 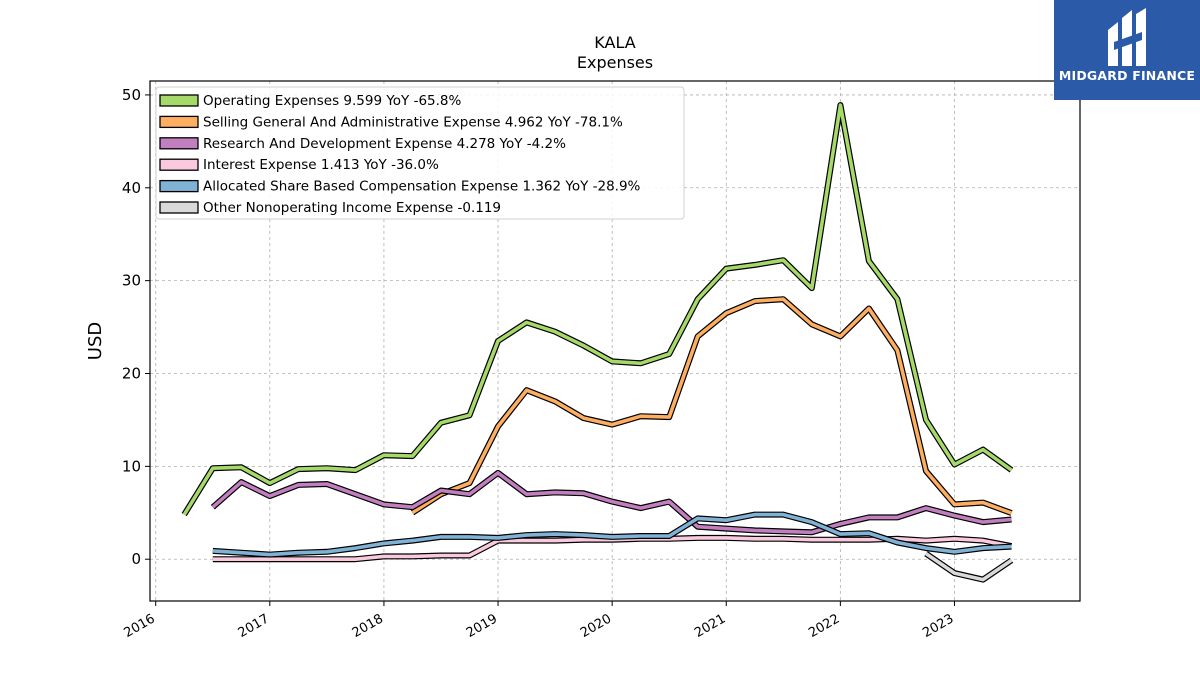 What do you see at coordinates (596, 626) in the screenshot?
I see `x-tick-label: 2020` at bounding box center [596, 626].